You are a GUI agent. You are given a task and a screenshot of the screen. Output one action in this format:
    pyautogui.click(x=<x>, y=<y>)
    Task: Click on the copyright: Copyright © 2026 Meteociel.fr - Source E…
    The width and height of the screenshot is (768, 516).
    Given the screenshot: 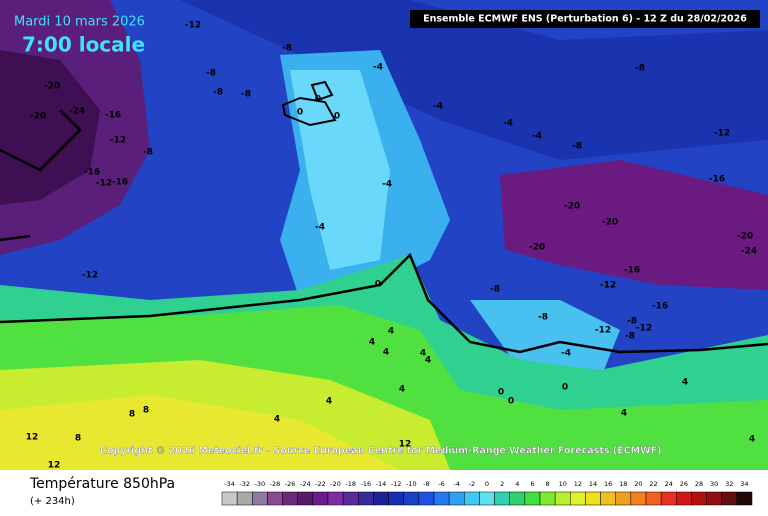 What is the action you would take?
    pyautogui.click(x=380, y=451)
    